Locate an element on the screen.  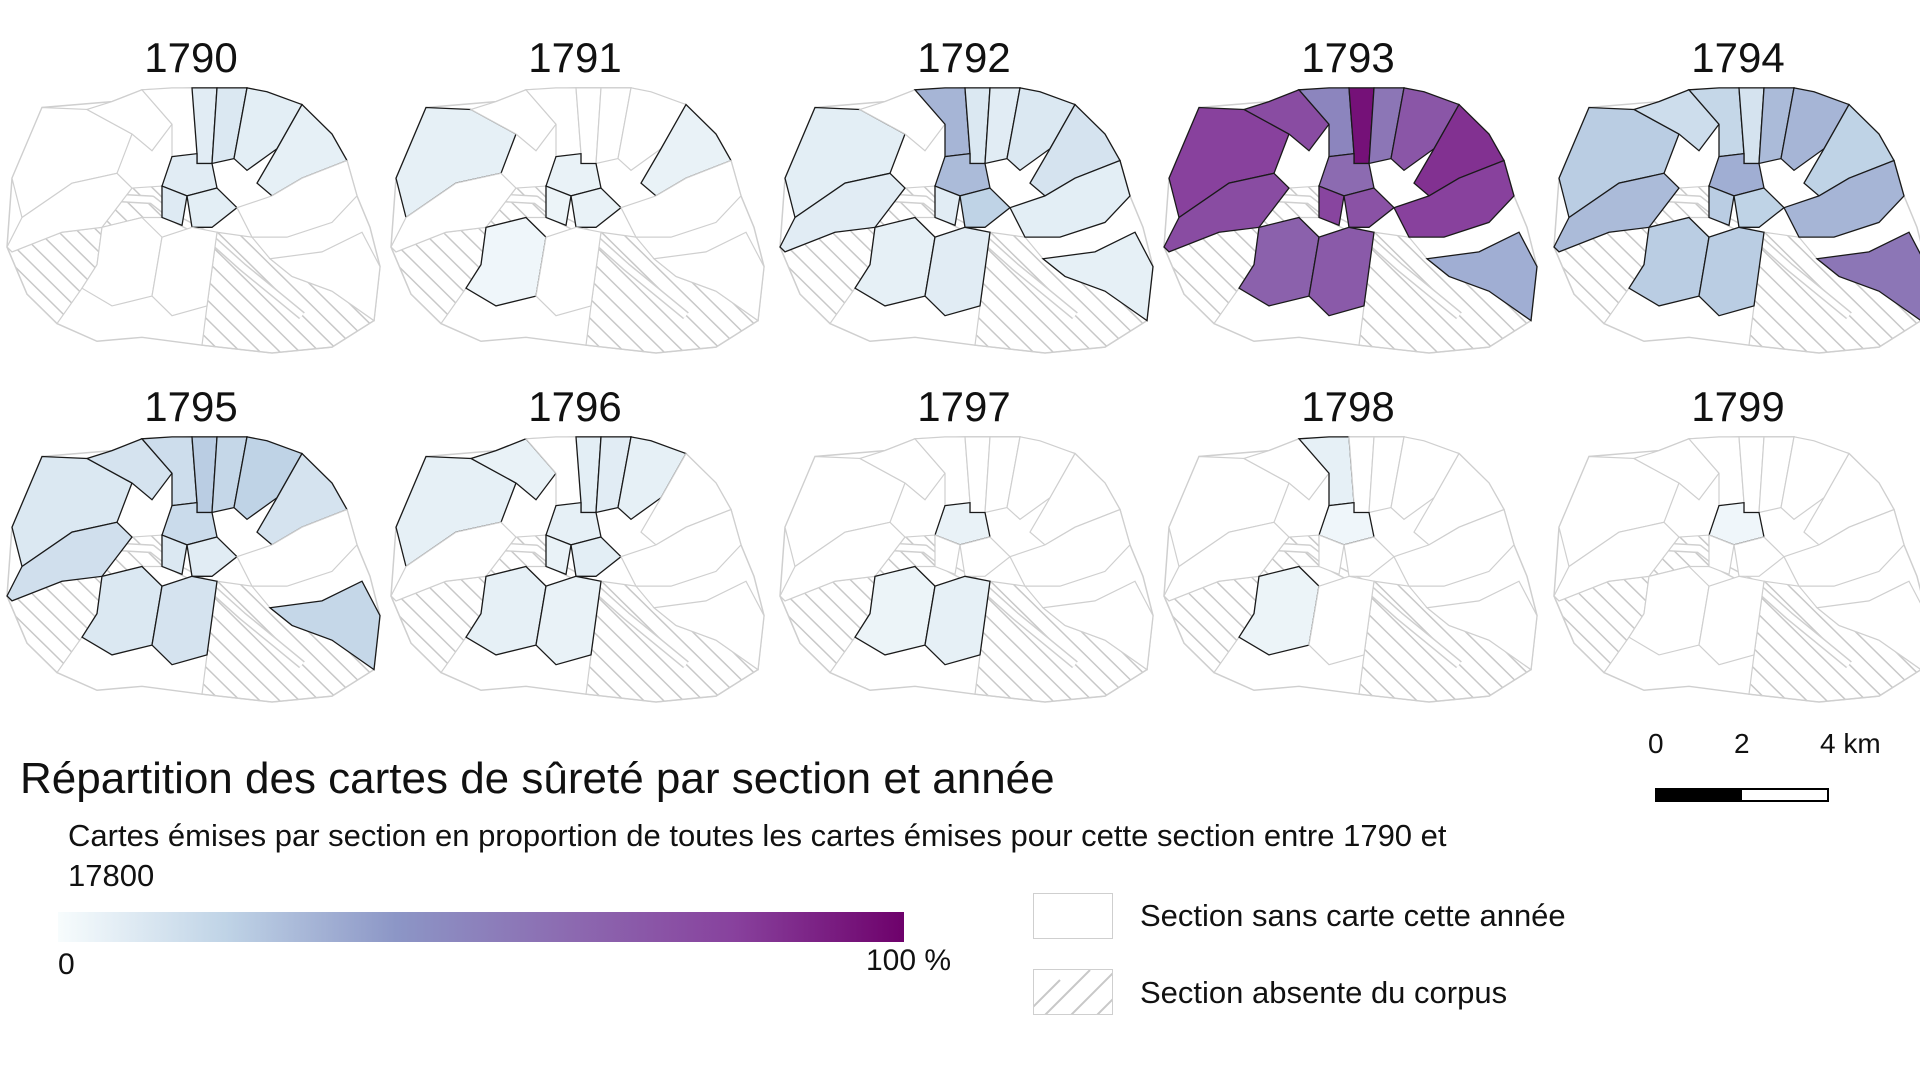
legend-hatched-label: Section absente du corpus is located at coordinates (1324, 992).